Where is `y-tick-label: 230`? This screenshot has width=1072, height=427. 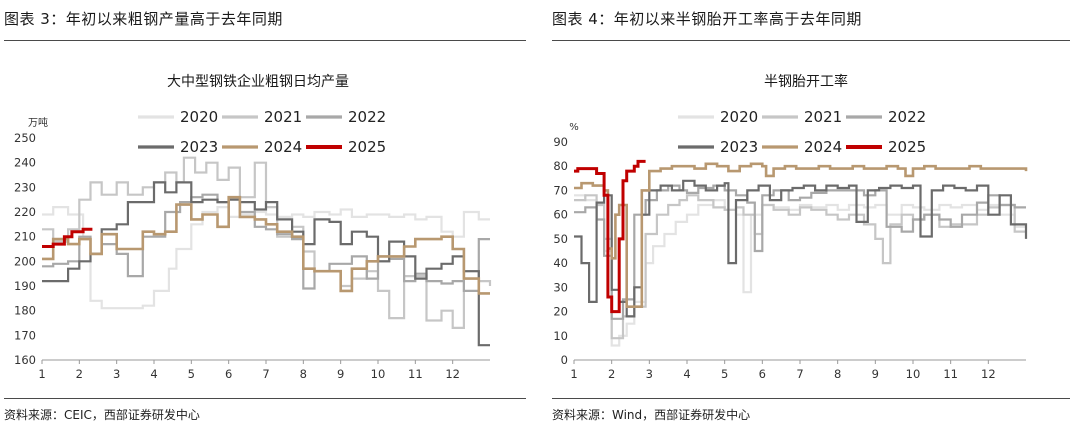
y-tick-label: 230 is located at coordinates (25, 187).